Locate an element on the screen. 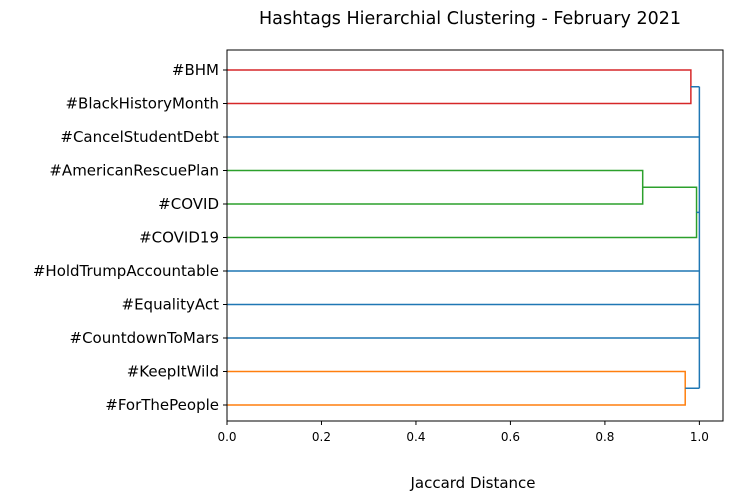 Image resolution: width=731 pixels, height=501 pixels. leaf-label: #CancelStudentDebt is located at coordinates (139, 137).